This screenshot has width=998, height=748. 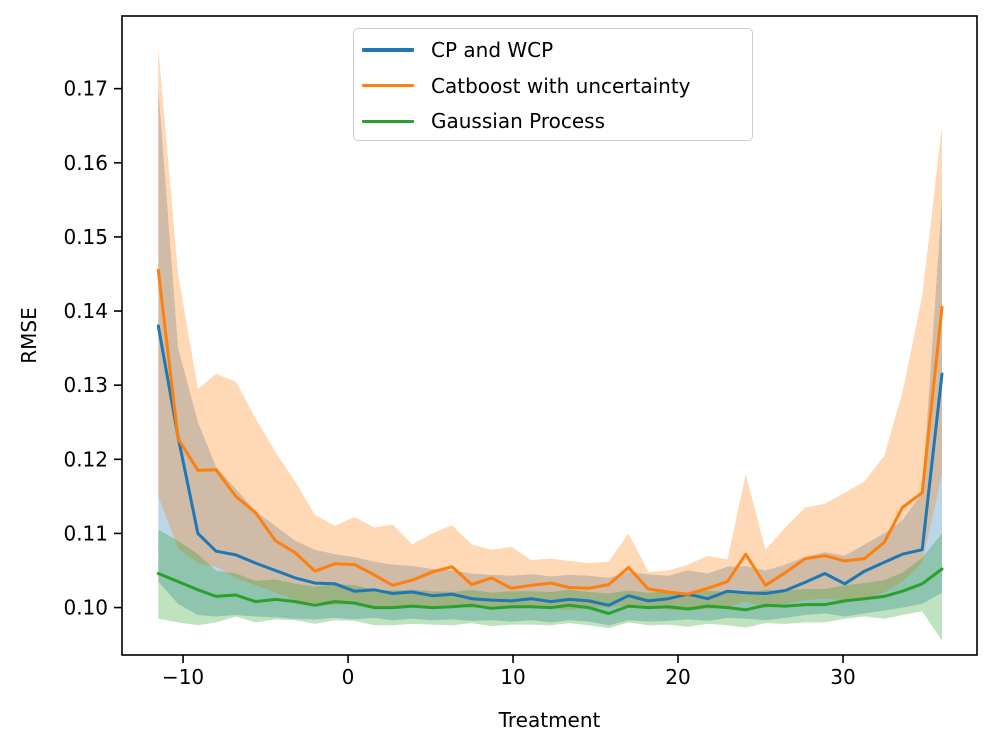 I want to click on y-tick-label: 0.11, so click(x=85, y=533).